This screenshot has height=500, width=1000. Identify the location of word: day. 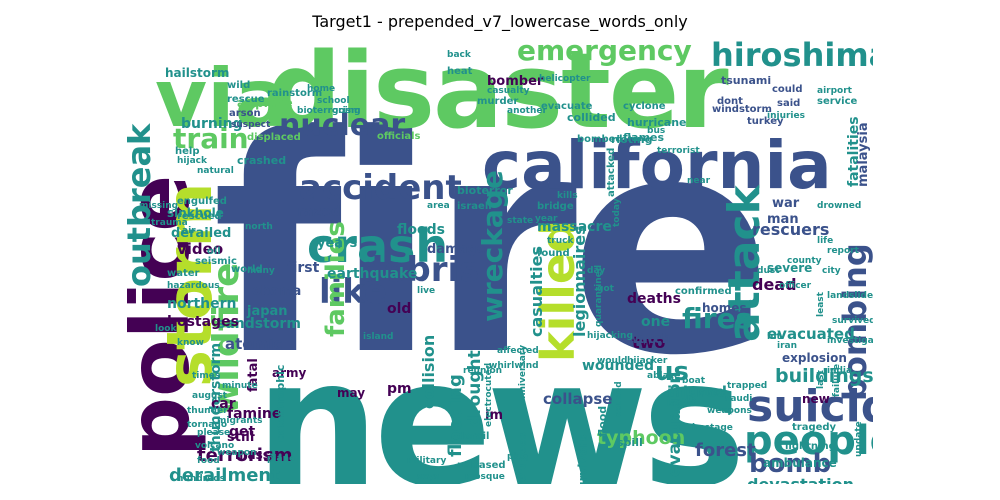
(596, 271).